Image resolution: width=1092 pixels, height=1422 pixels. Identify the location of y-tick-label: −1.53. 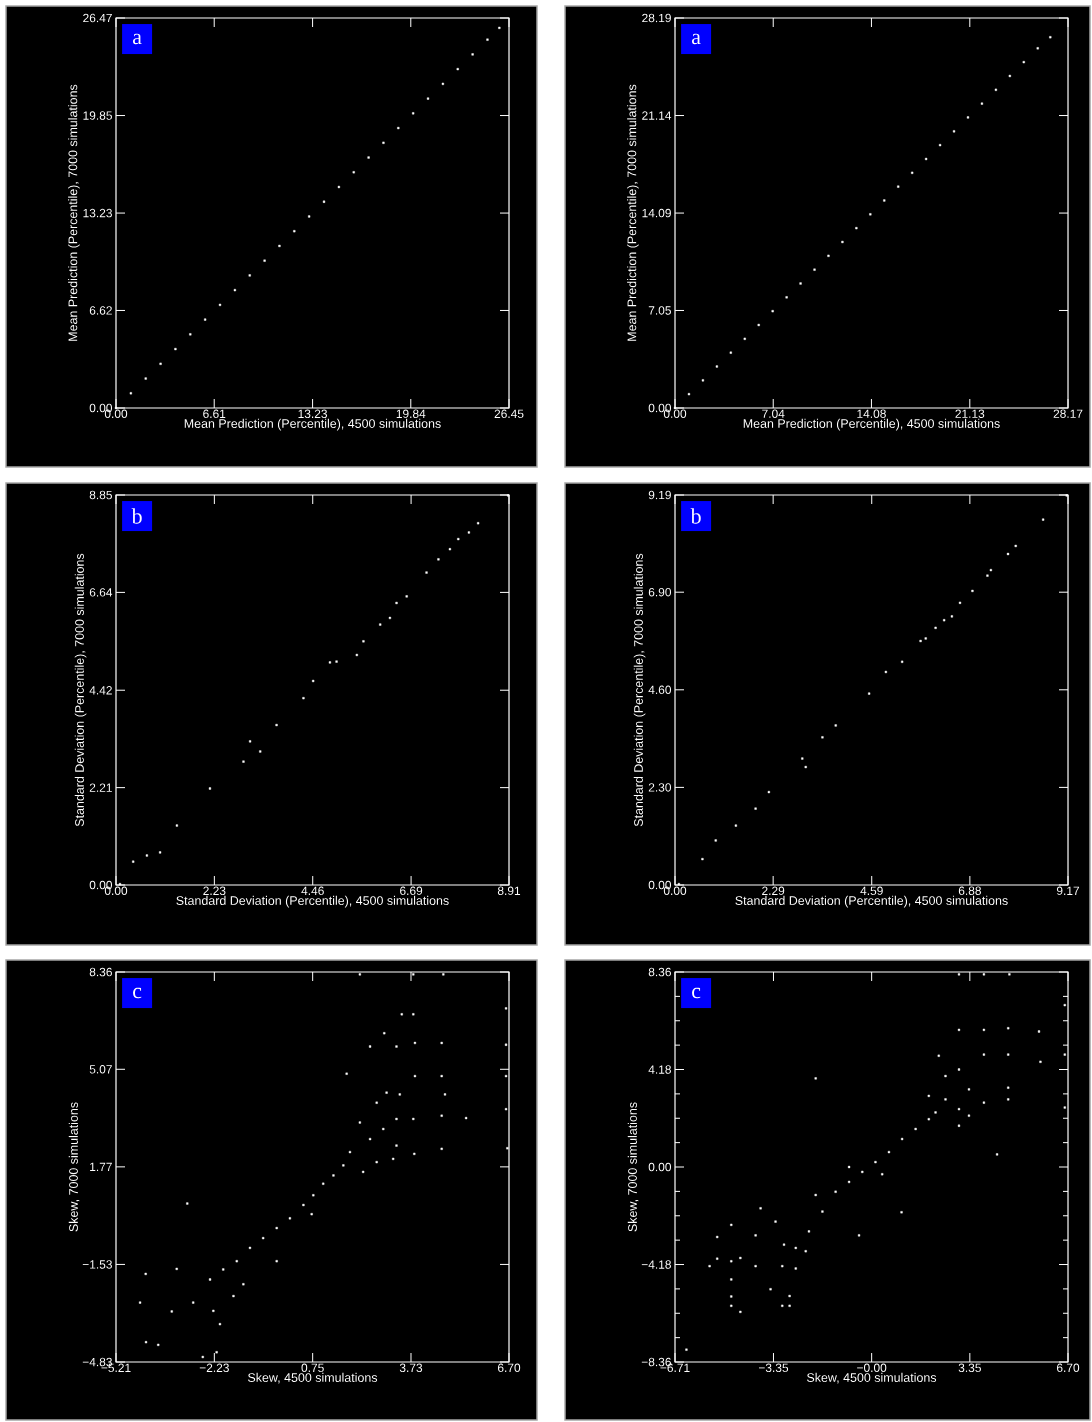
(97, 1264).